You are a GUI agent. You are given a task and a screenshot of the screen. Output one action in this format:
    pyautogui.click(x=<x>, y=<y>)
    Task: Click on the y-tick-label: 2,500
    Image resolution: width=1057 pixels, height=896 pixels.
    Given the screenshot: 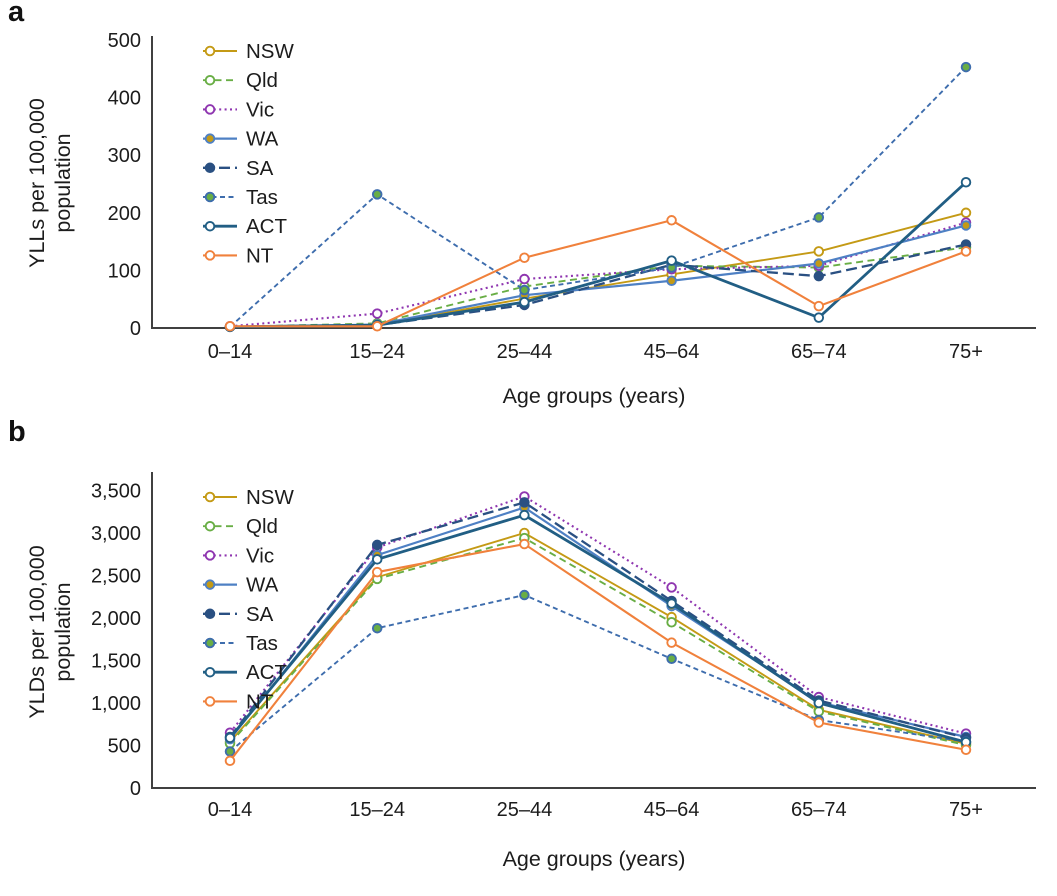 What is the action you would take?
    pyautogui.click(x=116, y=577)
    